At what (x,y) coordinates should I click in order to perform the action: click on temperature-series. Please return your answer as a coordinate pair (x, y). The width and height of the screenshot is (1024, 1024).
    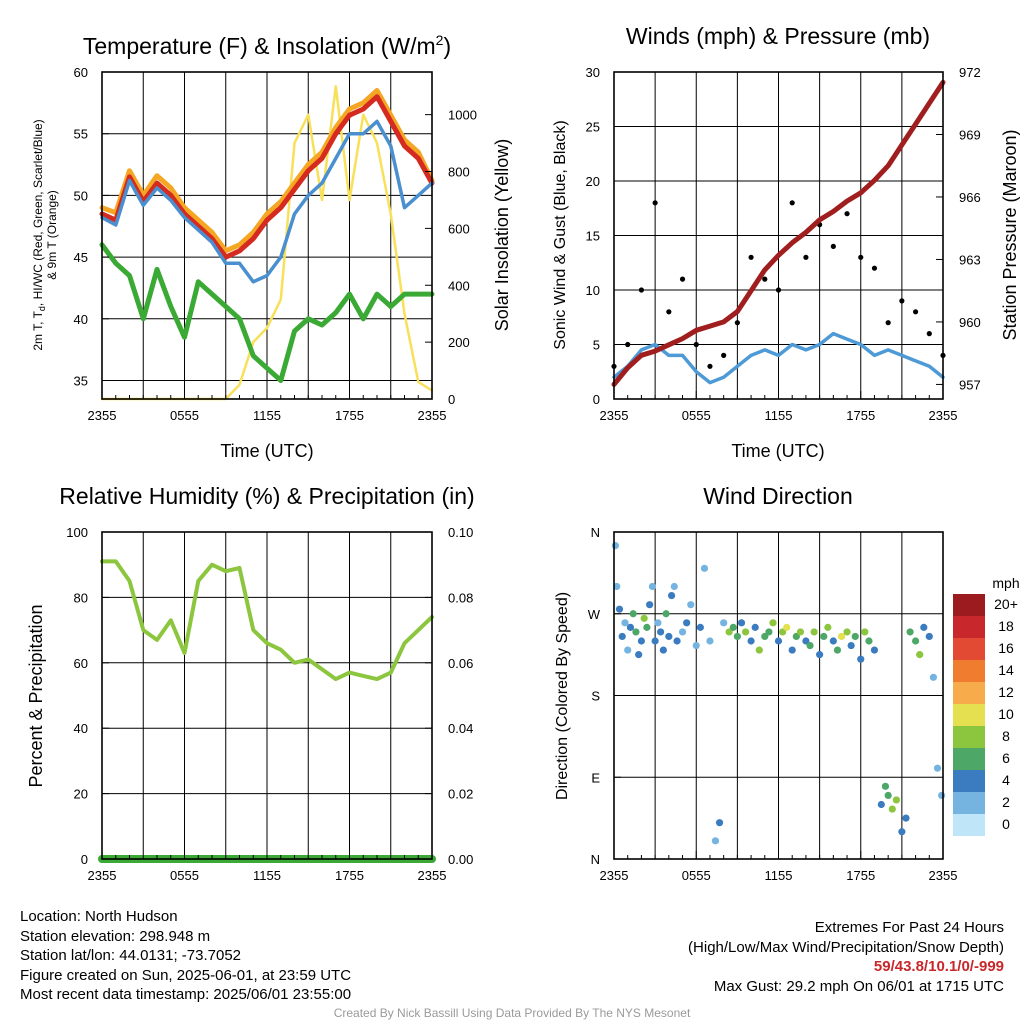
    Looking at the image, I should click on (267, 242).